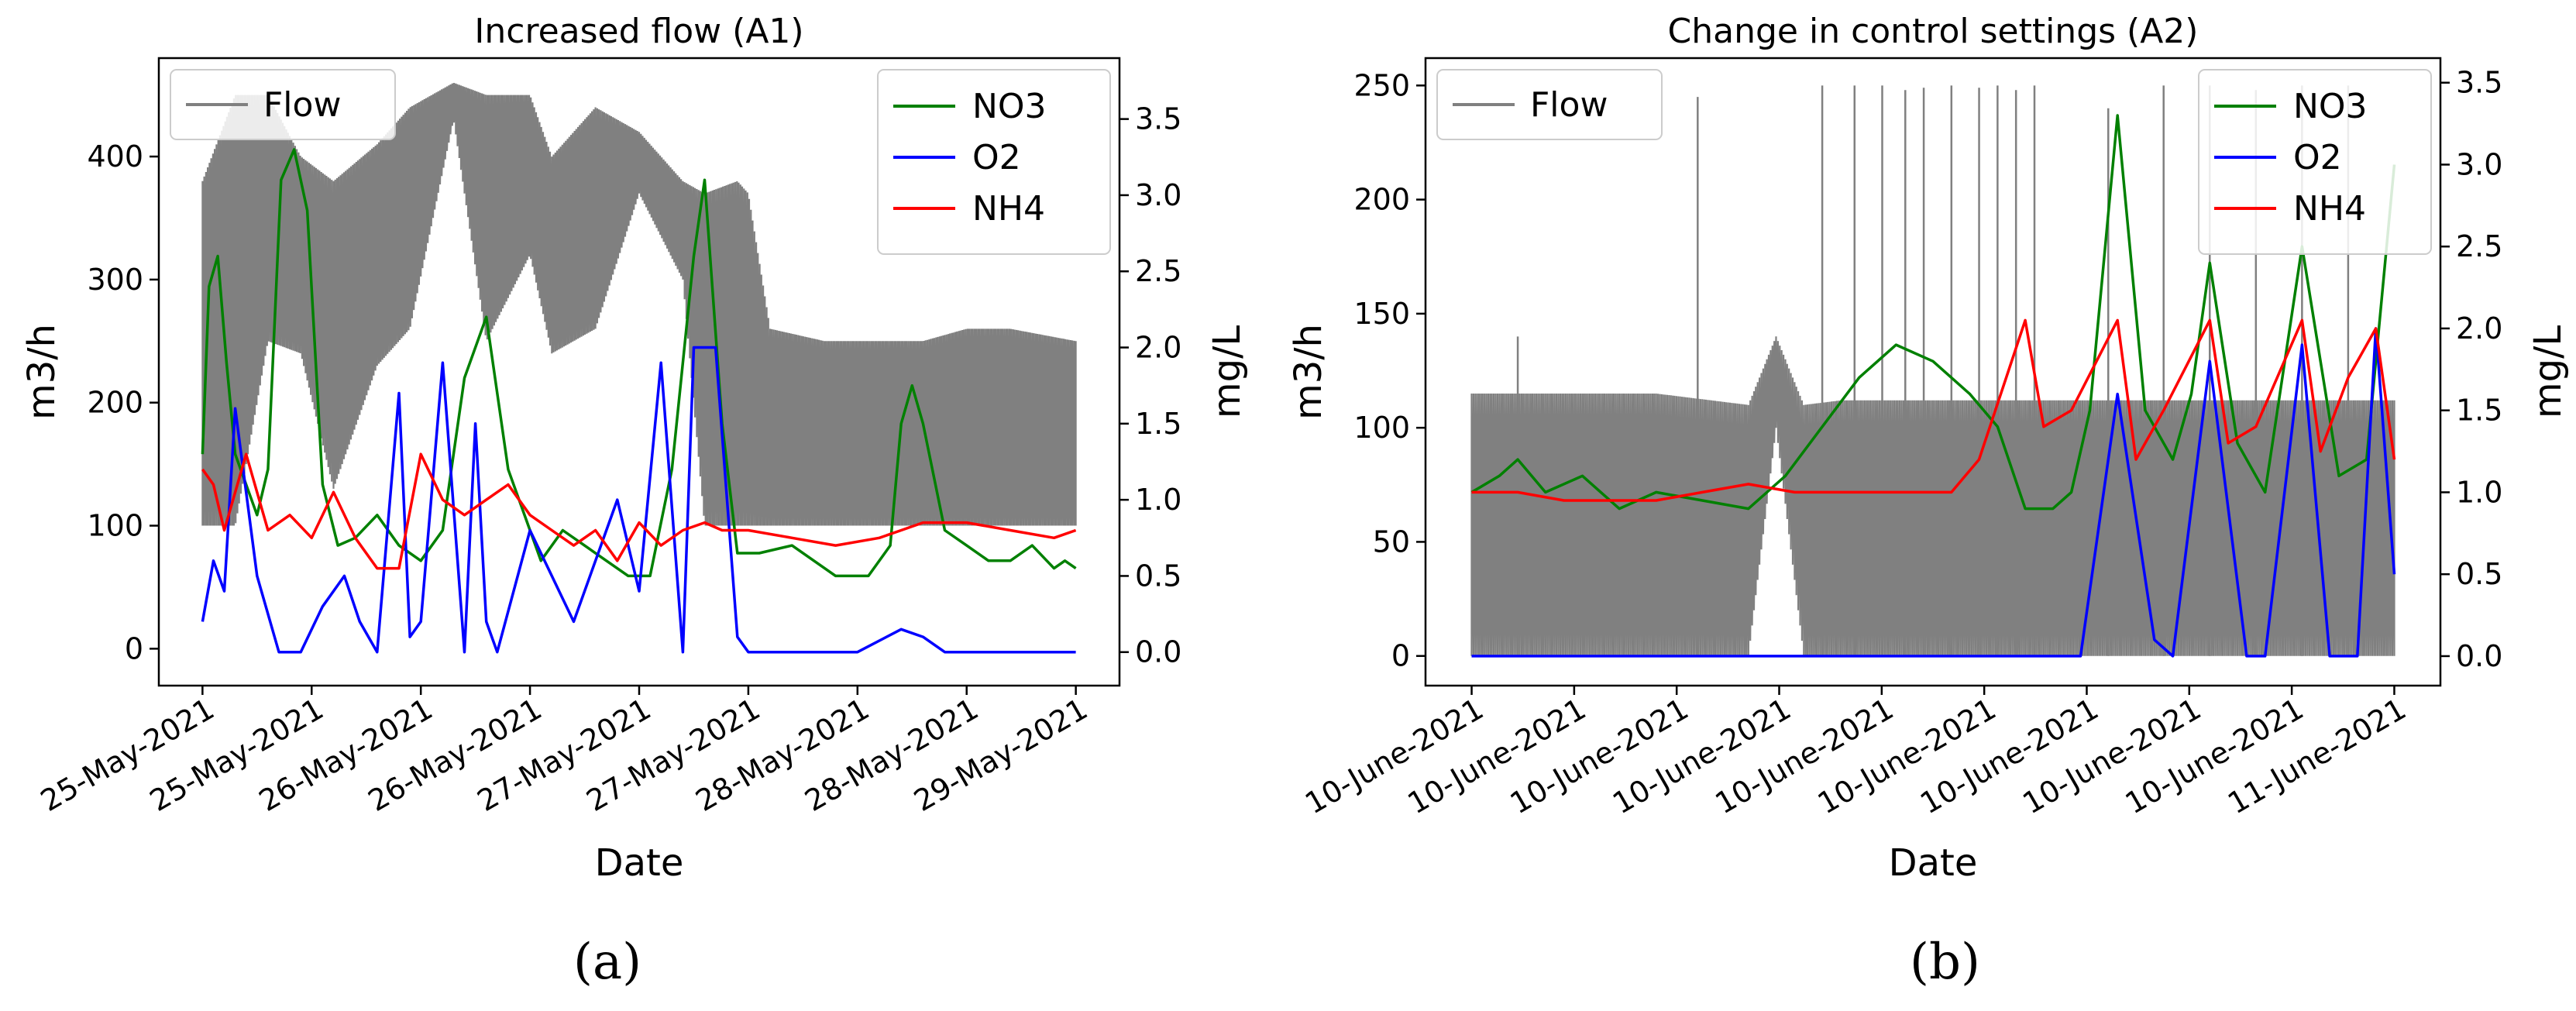 Image resolution: width=2576 pixels, height=1011 pixels. Describe the element at coordinates (1381, 85) in the screenshot. I see `y-tick-label: 250` at that location.